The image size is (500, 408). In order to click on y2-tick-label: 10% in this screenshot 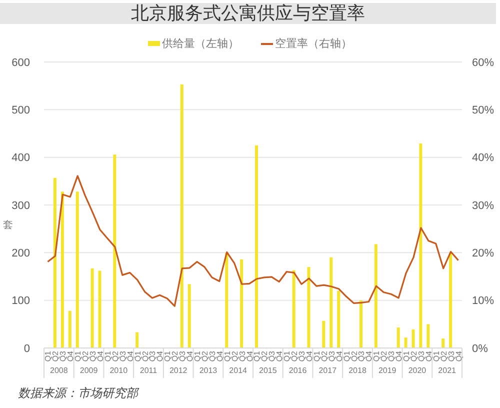, I will do `click(483, 301)`.